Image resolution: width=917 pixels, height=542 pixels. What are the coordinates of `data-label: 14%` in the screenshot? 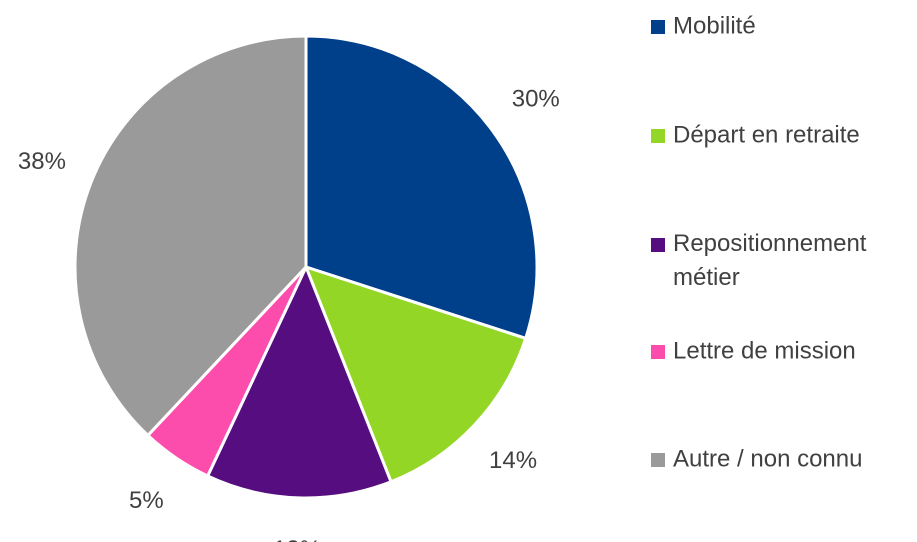 It's located at (513, 460).